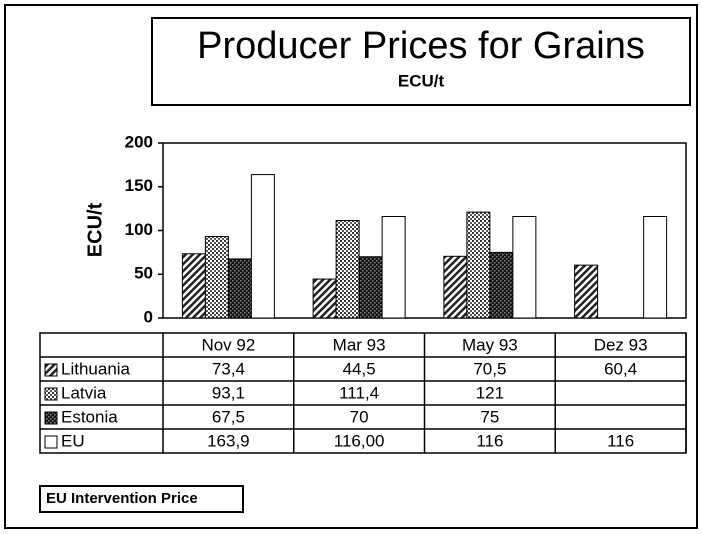 The height and width of the screenshot is (534, 702). Describe the element at coordinates (620, 368) in the screenshot. I see `data-label: 60,4` at that location.